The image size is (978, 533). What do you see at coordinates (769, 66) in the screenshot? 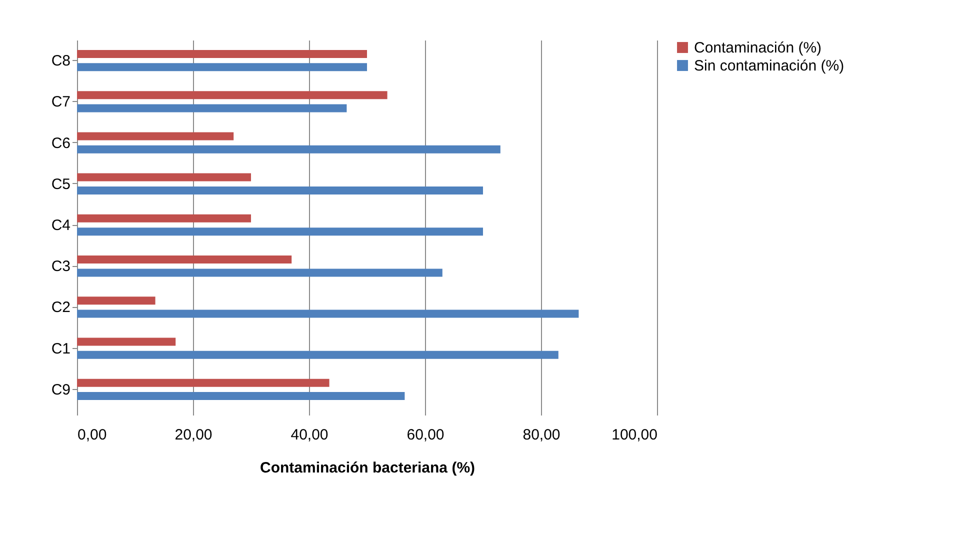
I see `legend-label: Sin contaminación (%)` at bounding box center [769, 66].